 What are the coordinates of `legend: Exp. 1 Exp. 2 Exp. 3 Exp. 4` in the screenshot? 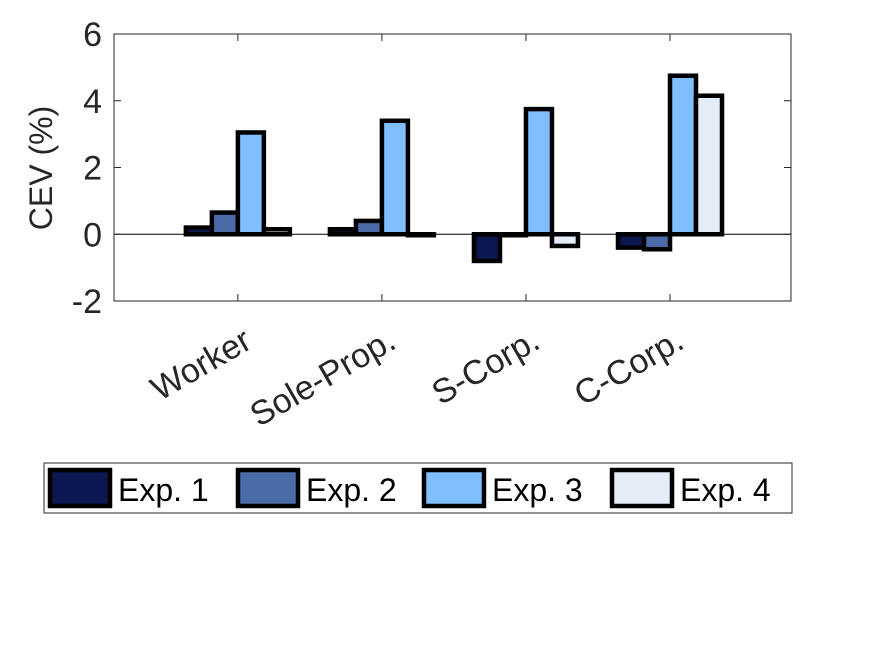 It's located at (418, 488).